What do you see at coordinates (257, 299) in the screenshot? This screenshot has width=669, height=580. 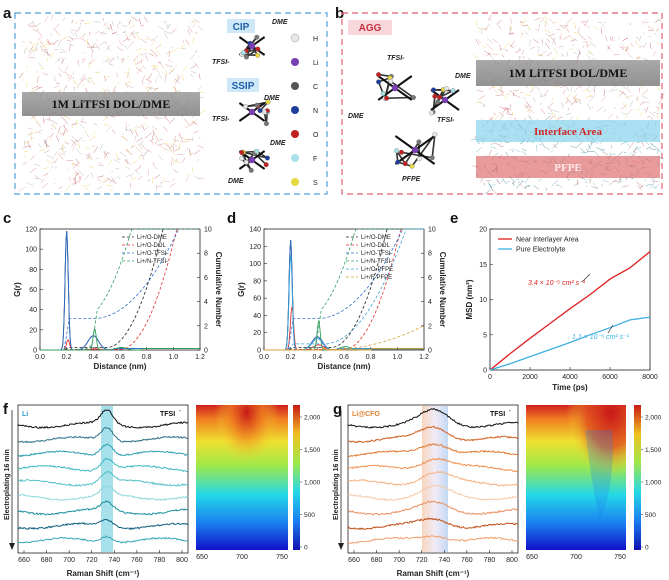 I see `chart-d-y-tick-label: 60` at bounding box center [257, 299].